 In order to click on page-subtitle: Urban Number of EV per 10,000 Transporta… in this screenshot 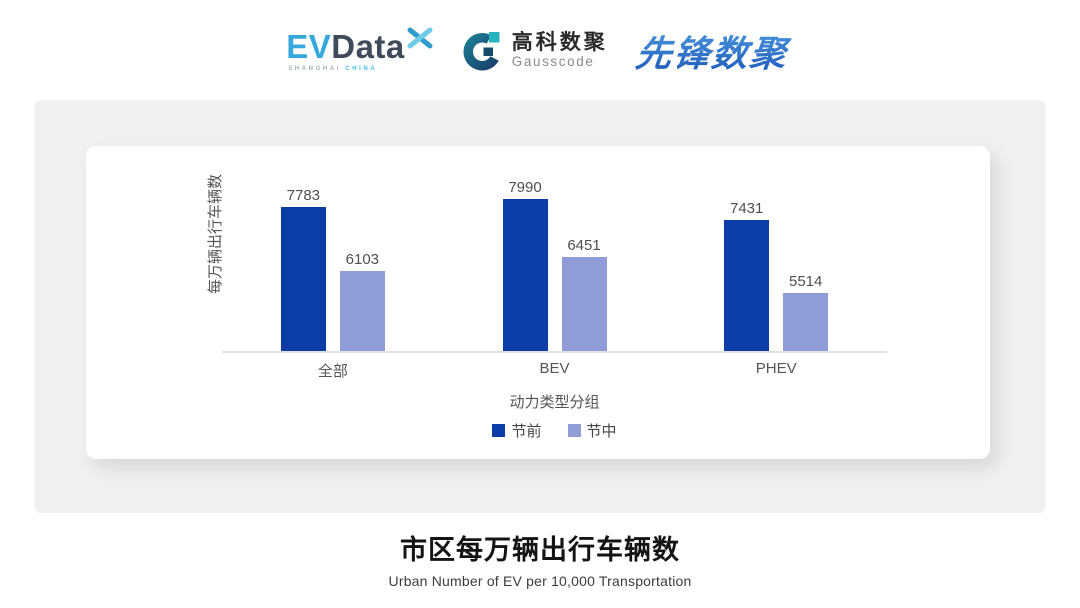, I will do `click(540, 581)`.